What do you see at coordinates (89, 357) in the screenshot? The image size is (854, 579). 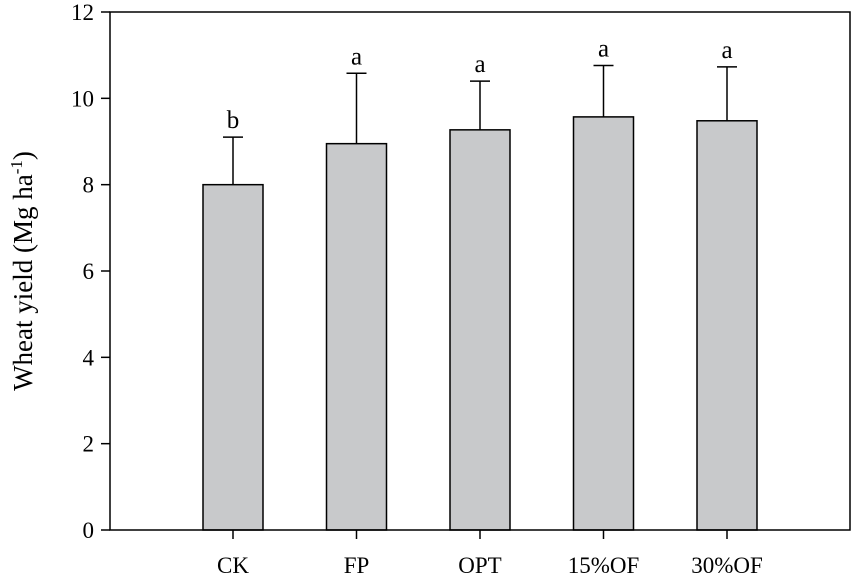 I see `y-tick-label: 4` at bounding box center [89, 357].